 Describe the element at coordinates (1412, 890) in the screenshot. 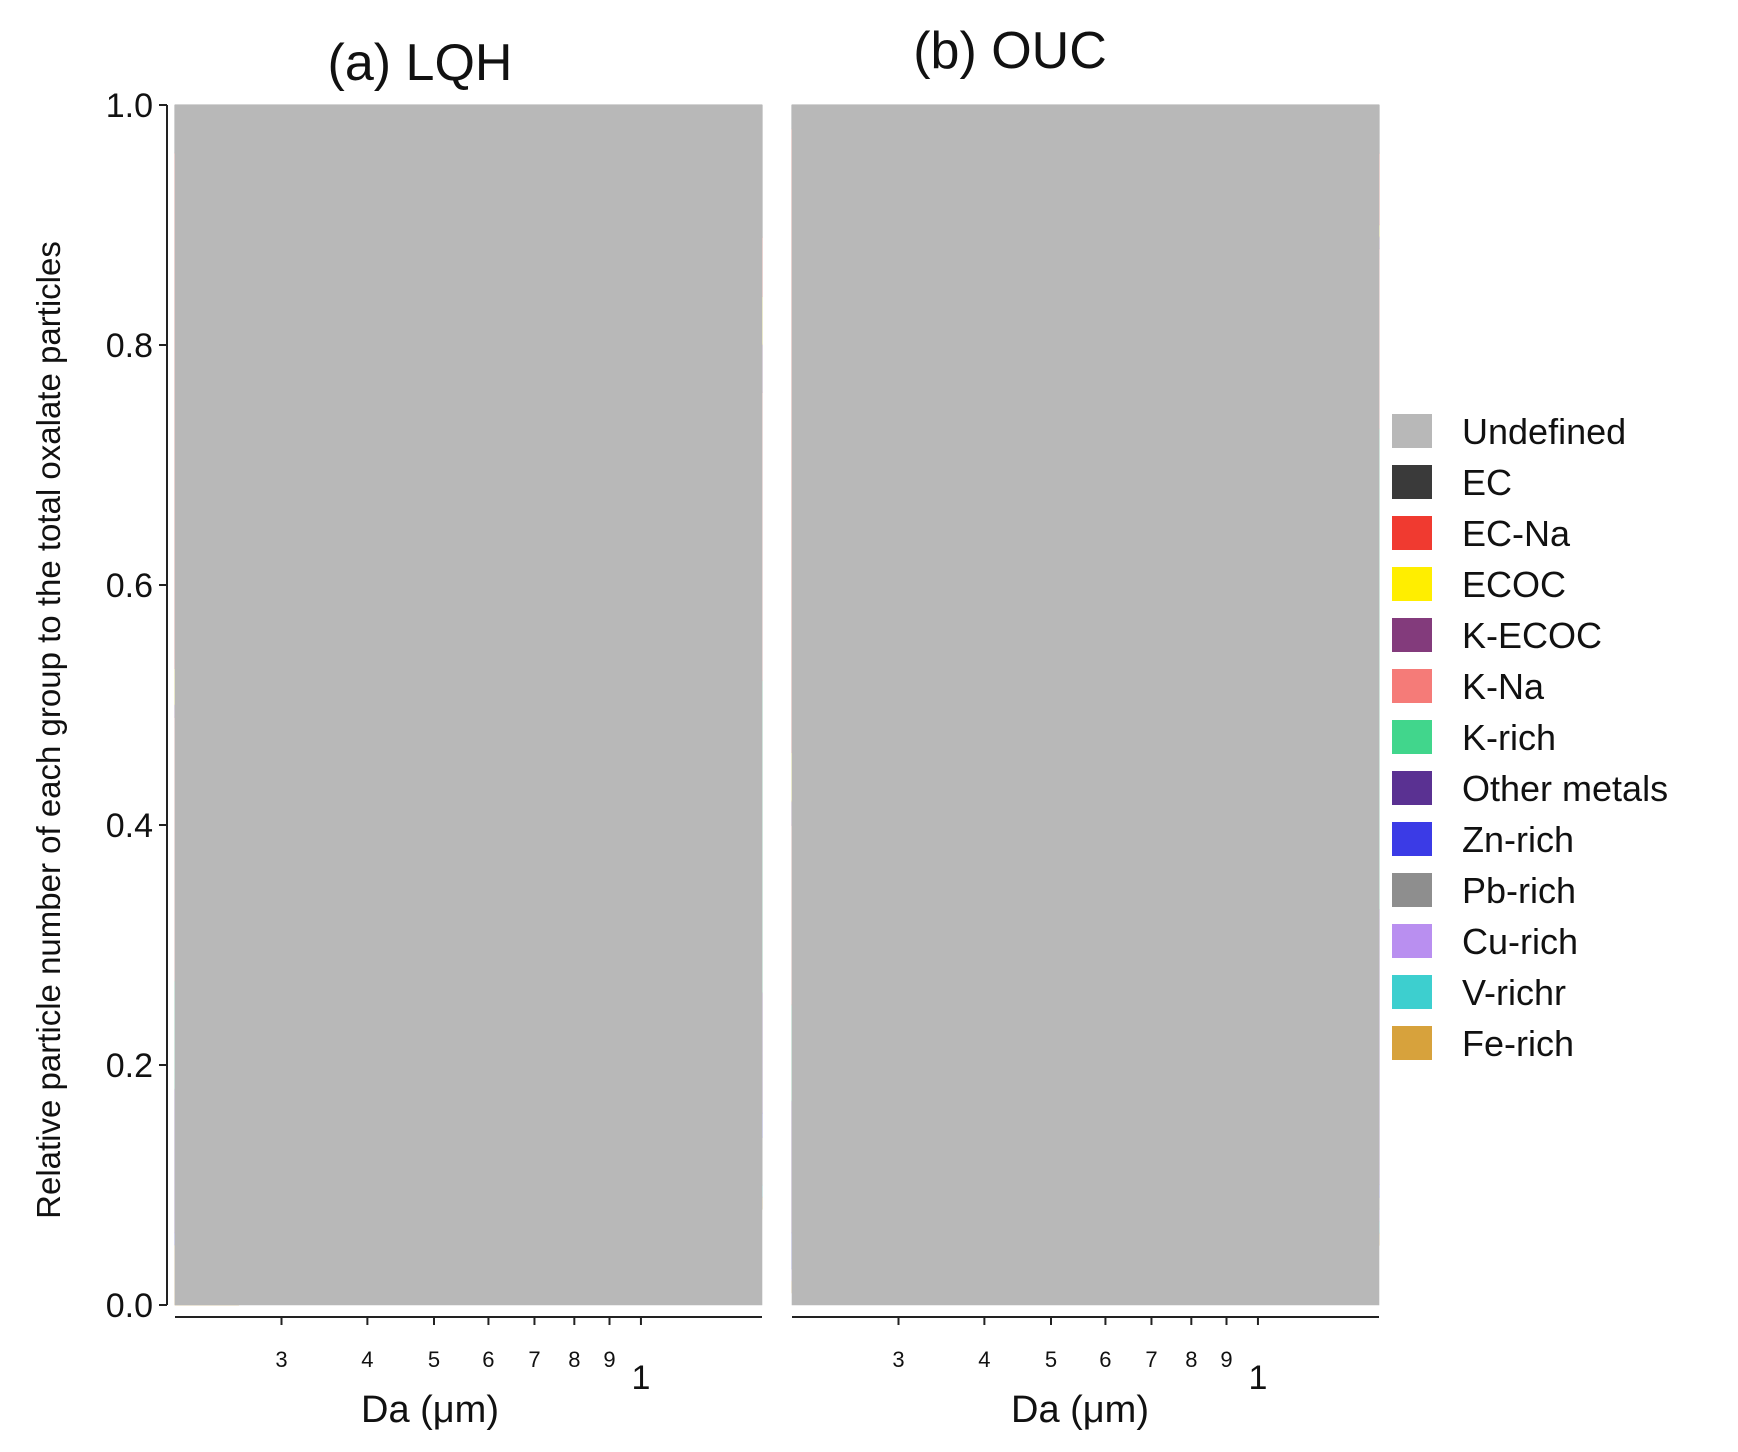

I see `legend-swatch-pb-rich` at that location.